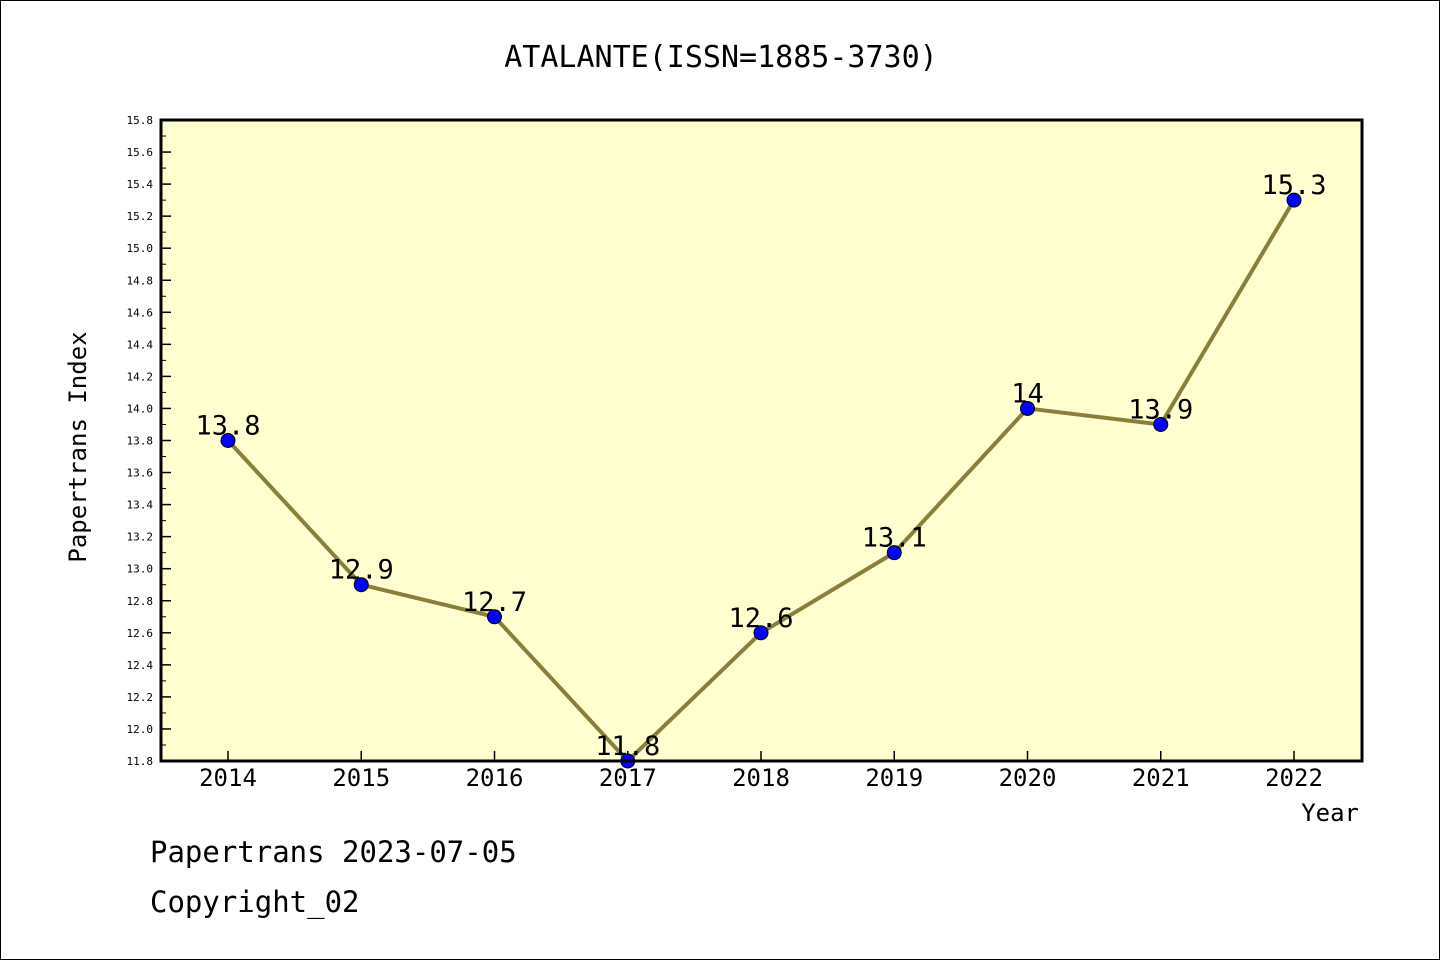  Describe the element at coordinates (140, 633) in the screenshot. I see `y-tick-label: 12.6` at that location.